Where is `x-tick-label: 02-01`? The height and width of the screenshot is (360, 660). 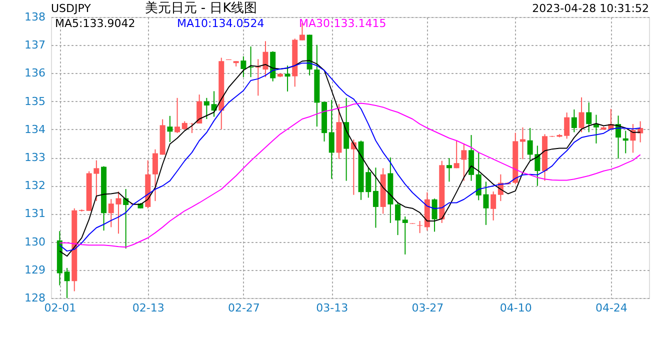
x-tick-label: 02-01 is located at coordinates (60, 308).